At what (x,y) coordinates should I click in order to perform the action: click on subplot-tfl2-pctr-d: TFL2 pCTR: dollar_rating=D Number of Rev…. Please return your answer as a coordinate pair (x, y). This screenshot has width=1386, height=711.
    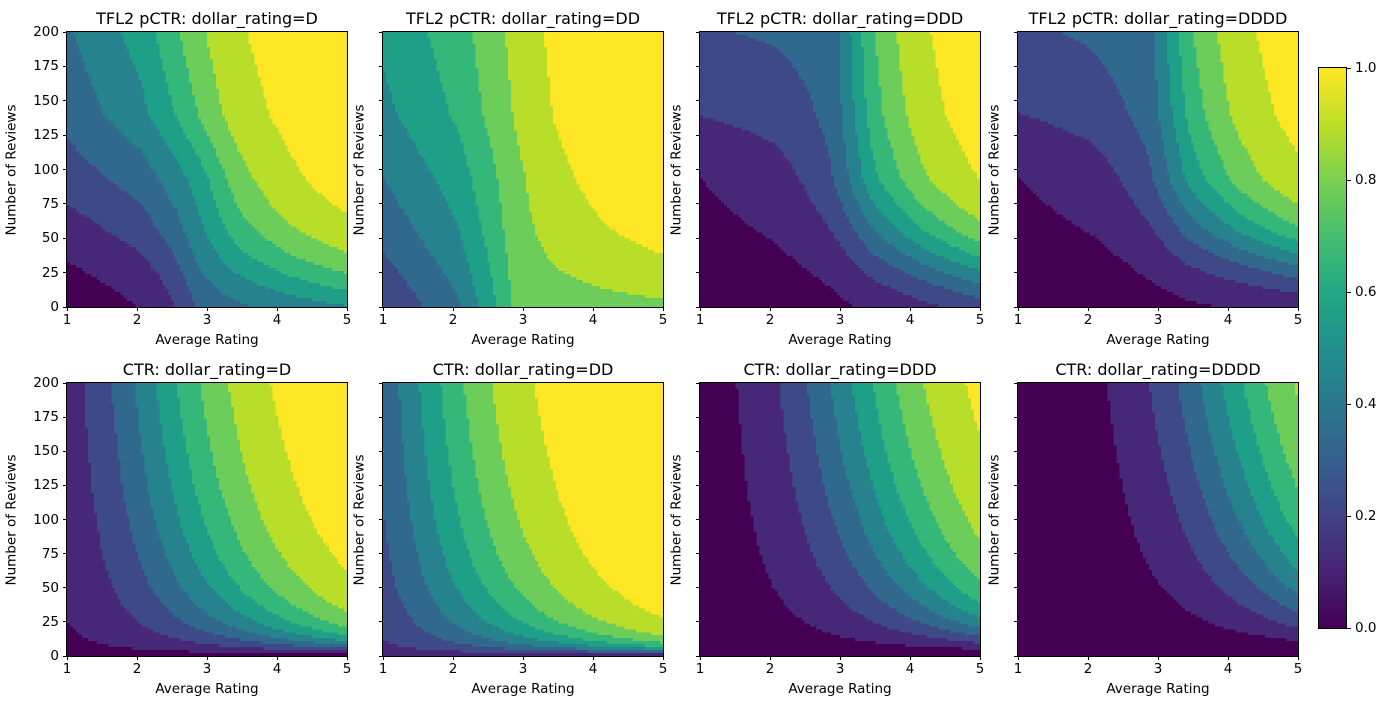
    Looking at the image, I should click on (178, 179).